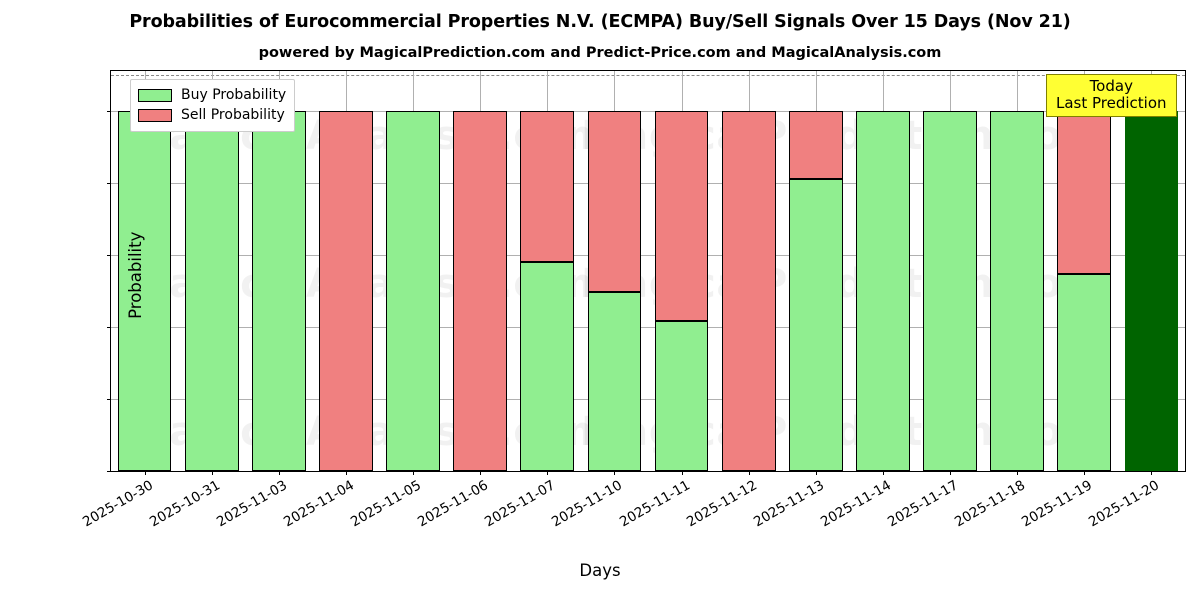 This screenshot has height=600, width=1200. I want to click on gridline-top-dashed, so click(648, 75).